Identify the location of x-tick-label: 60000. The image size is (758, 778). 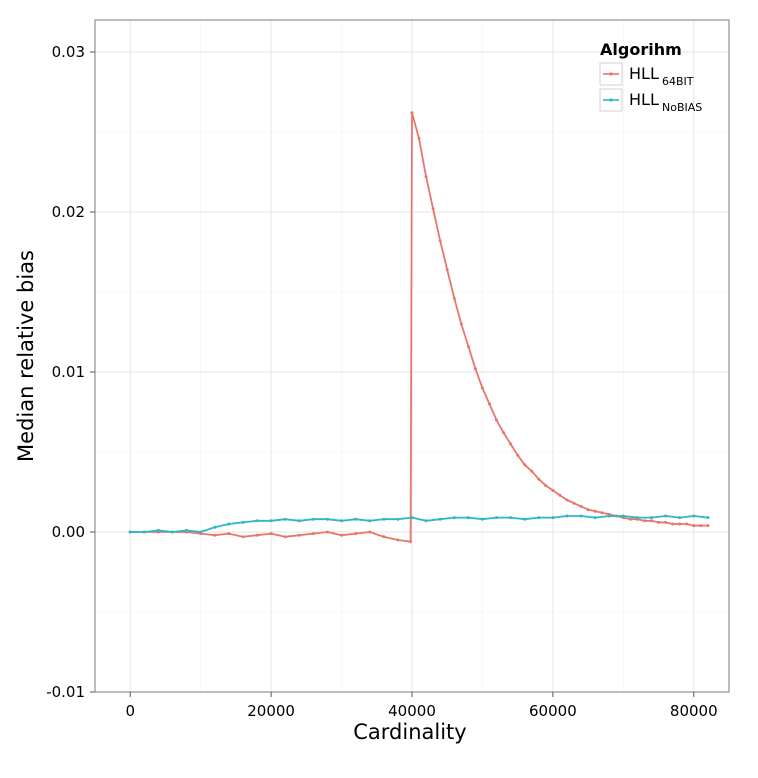
(553, 711).